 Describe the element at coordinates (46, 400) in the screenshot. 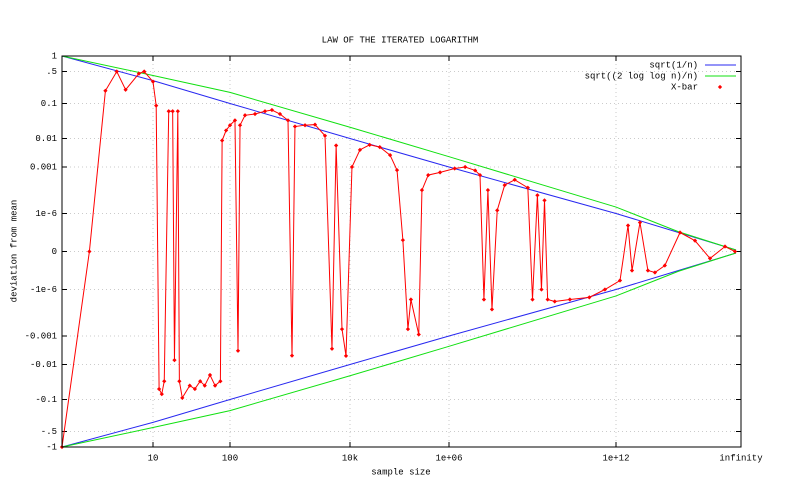

I see `y-tick-label: -0.1` at that location.